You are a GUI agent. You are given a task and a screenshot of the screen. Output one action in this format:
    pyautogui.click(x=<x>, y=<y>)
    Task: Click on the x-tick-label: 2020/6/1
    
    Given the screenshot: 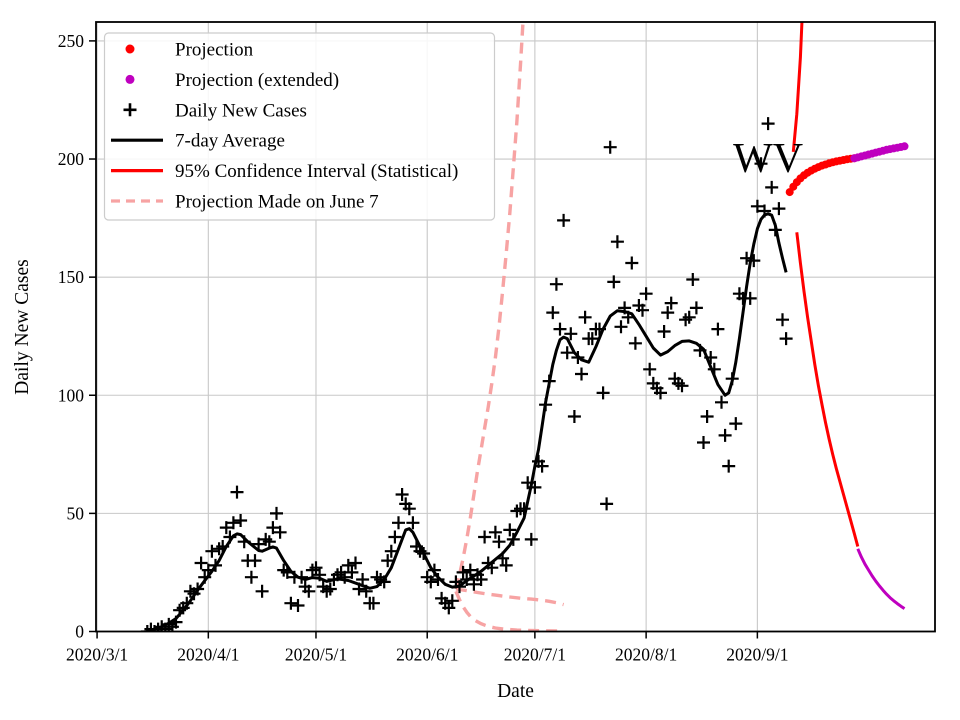 What is the action you would take?
    pyautogui.click(x=427, y=655)
    